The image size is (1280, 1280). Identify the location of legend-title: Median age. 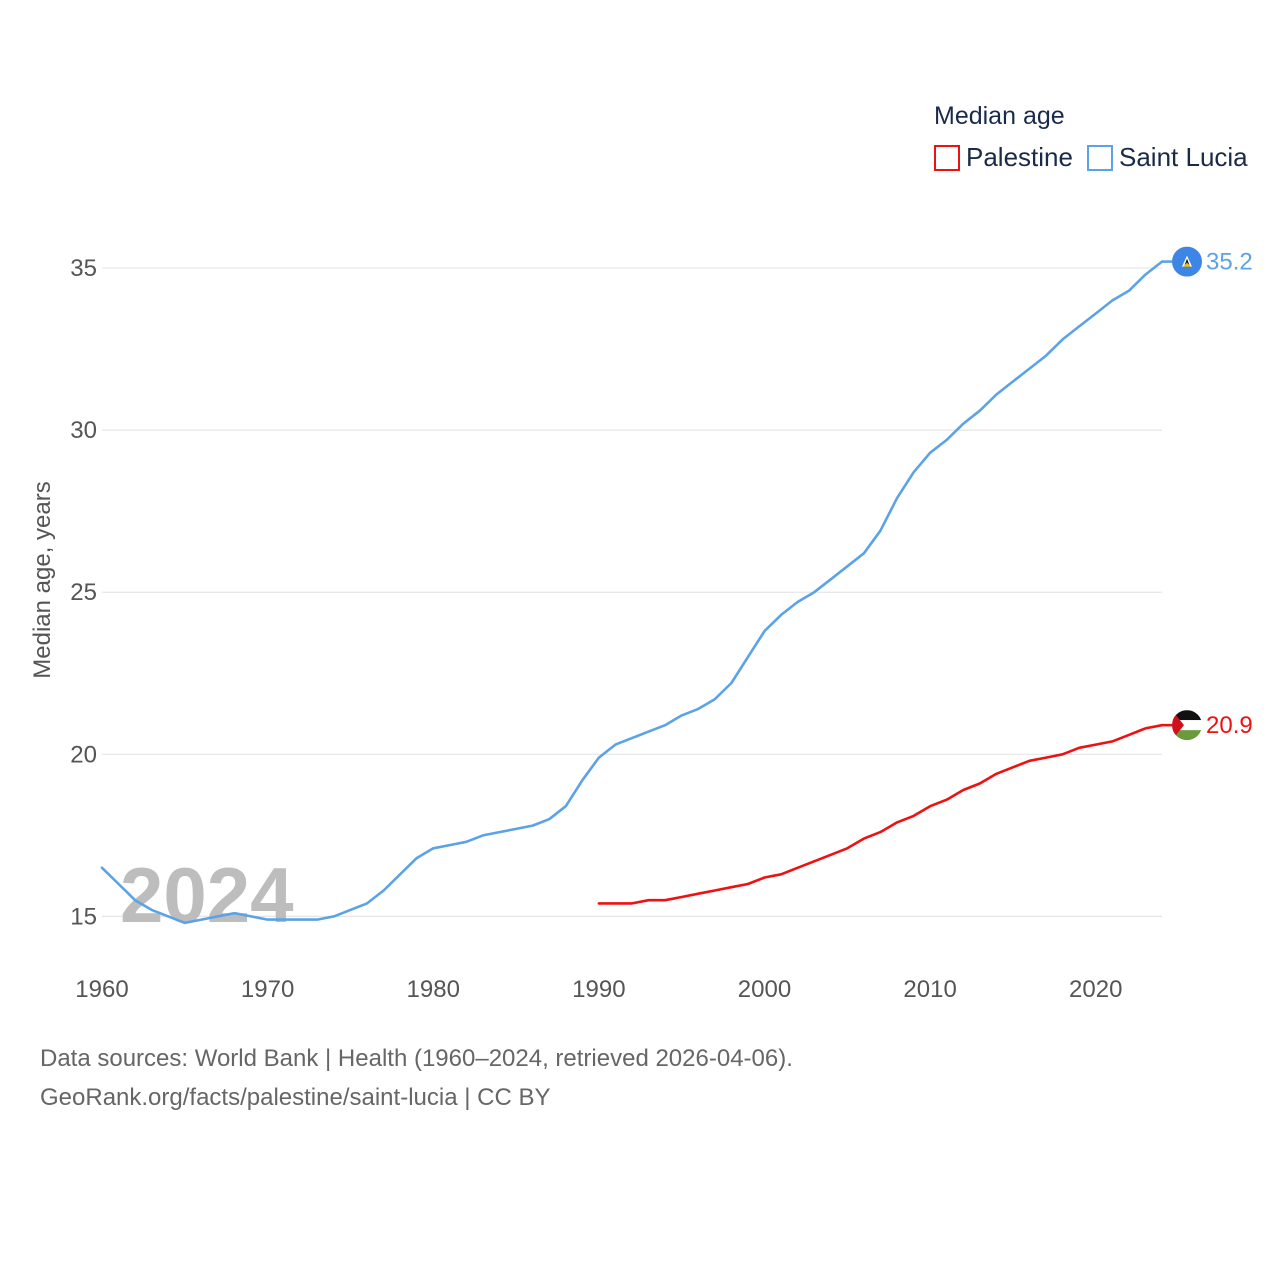
(999, 116).